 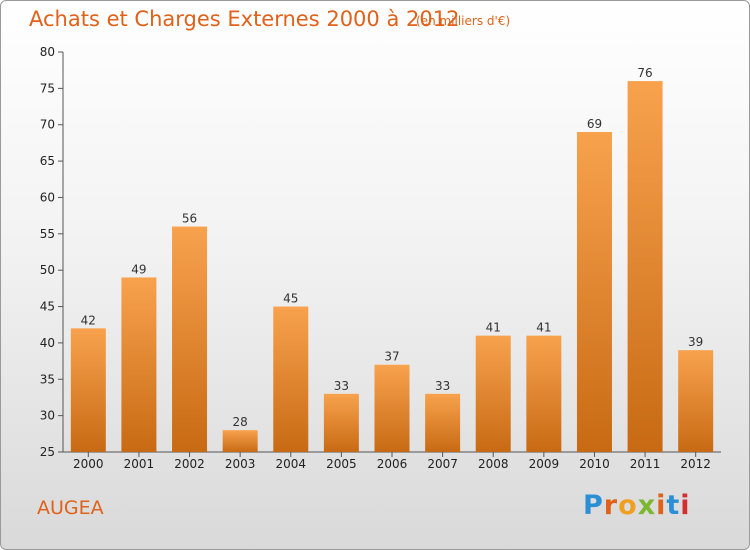 What do you see at coordinates (290, 299) in the screenshot?
I see `data-label-2004: 45` at bounding box center [290, 299].